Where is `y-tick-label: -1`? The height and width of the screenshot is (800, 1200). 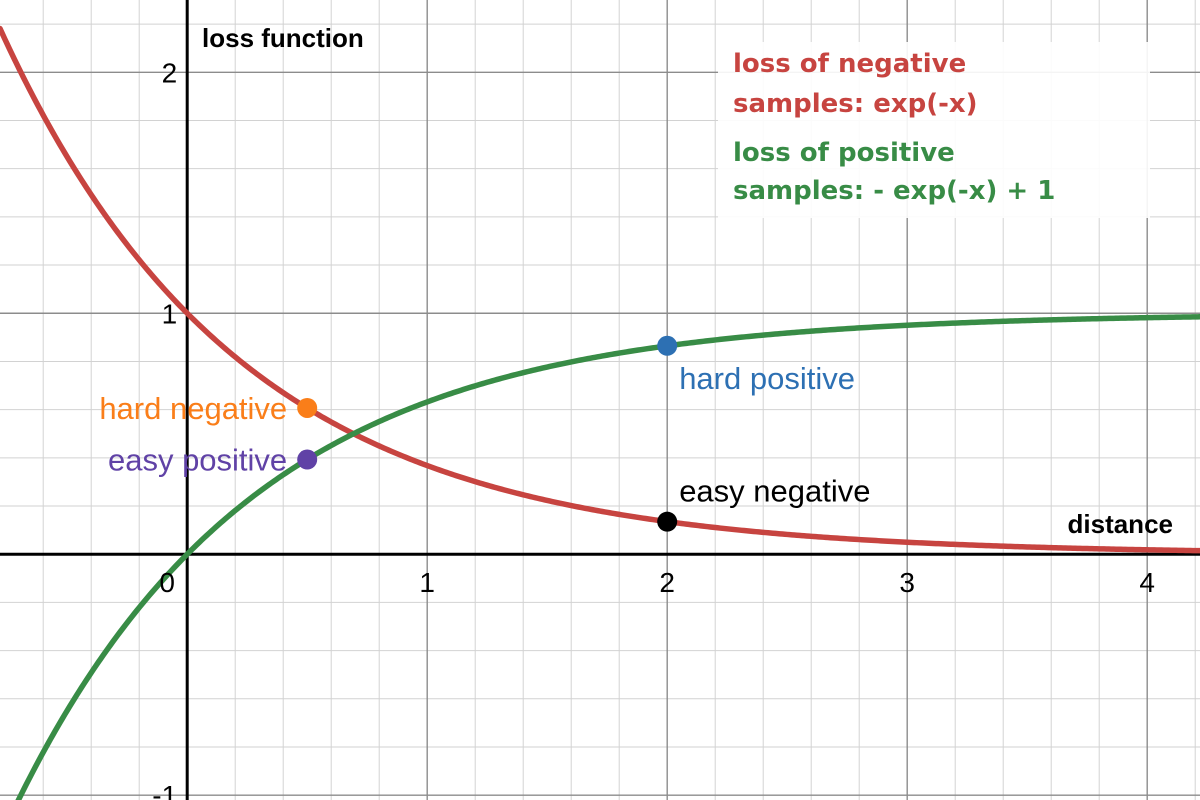 y-tick-label: -1 is located at coordinates (164, 790).